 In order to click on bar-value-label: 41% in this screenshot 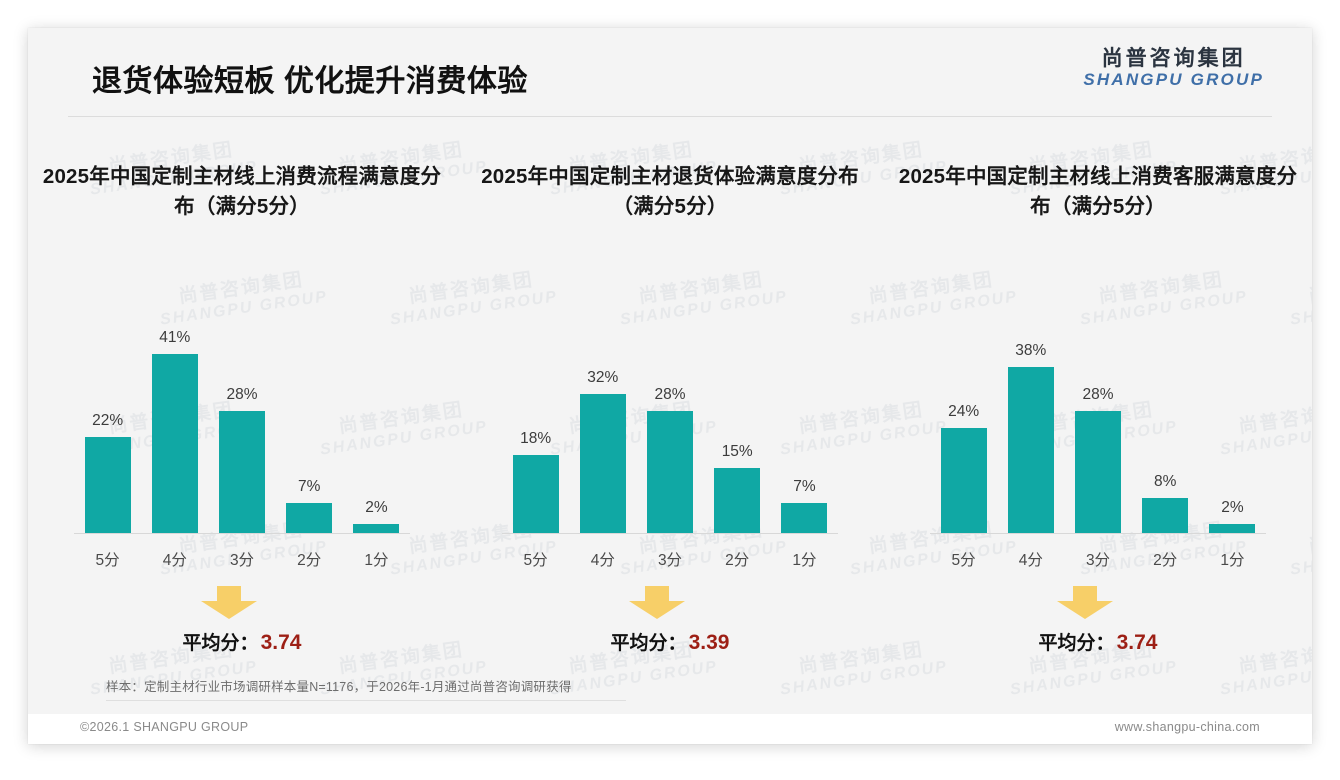, I will do `click(175, 337)`.